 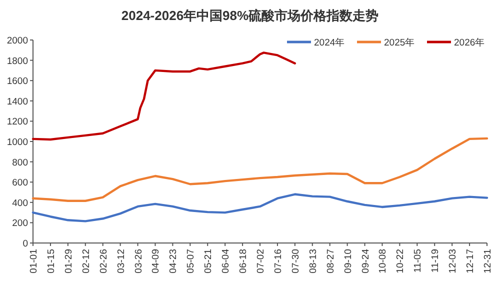 What do you see at coordinates (470, 42) in the screenshot?
I see `legend-label: 2026年` at bounding box center [470, 42].